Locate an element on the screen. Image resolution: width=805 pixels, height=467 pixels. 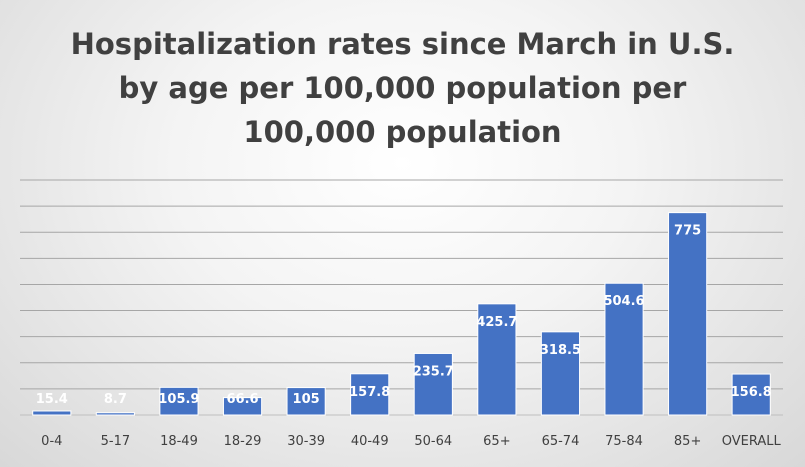
bar-overall is located at coordinates (751, 394).